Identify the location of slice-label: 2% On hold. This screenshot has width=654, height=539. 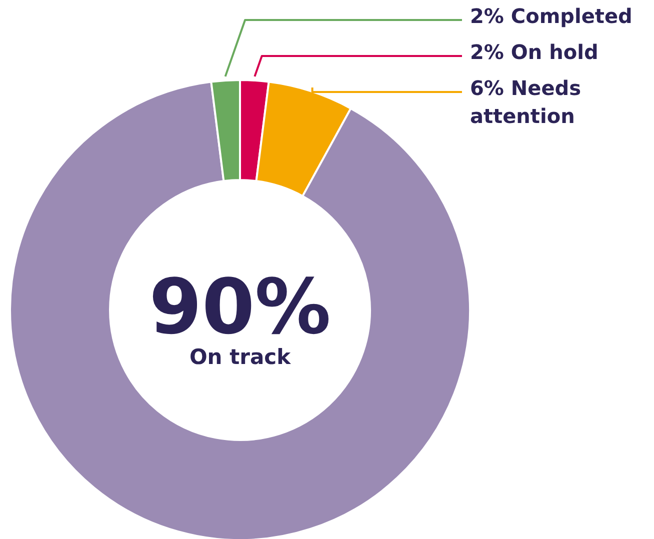
(534, 52).